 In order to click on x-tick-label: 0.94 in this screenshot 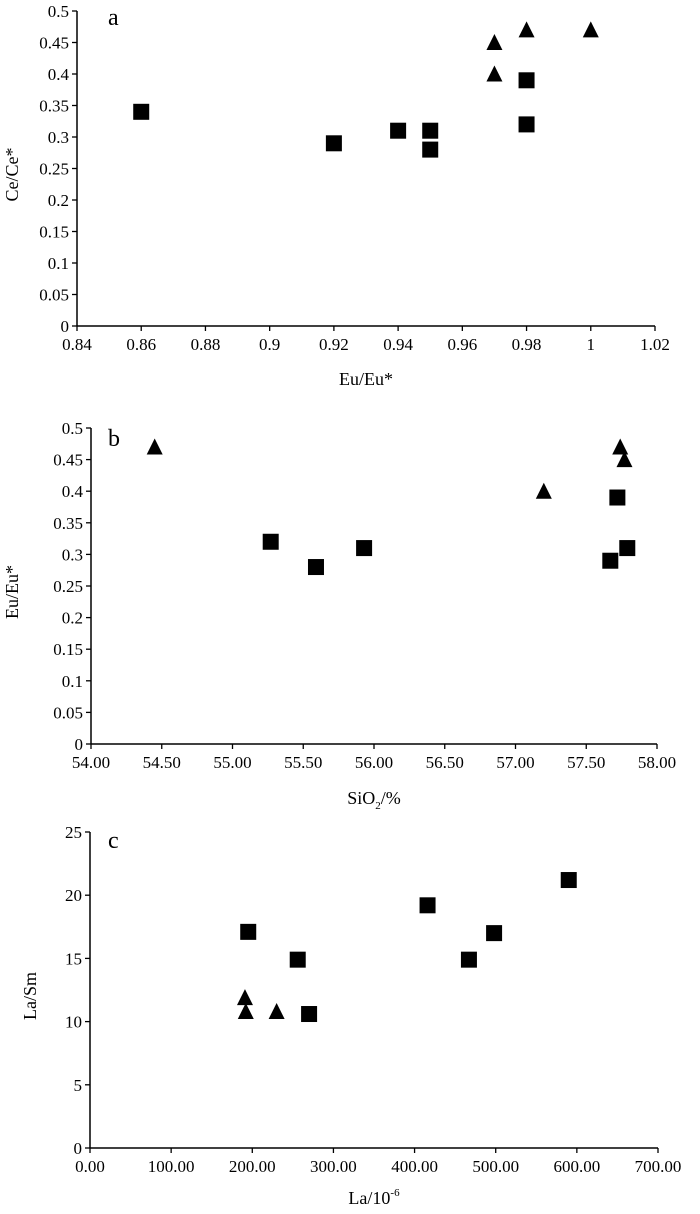, I will do `click(398, 344)`.